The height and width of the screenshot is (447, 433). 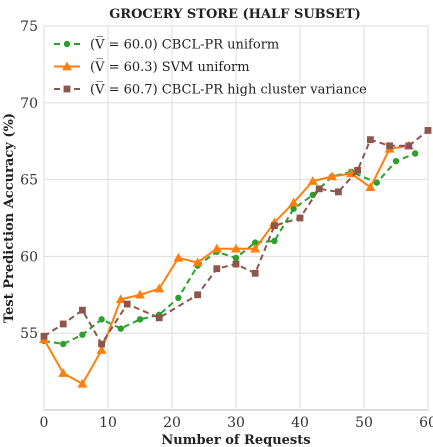 I want to click on x-tick-label: 60, so click(x=426, y=423).